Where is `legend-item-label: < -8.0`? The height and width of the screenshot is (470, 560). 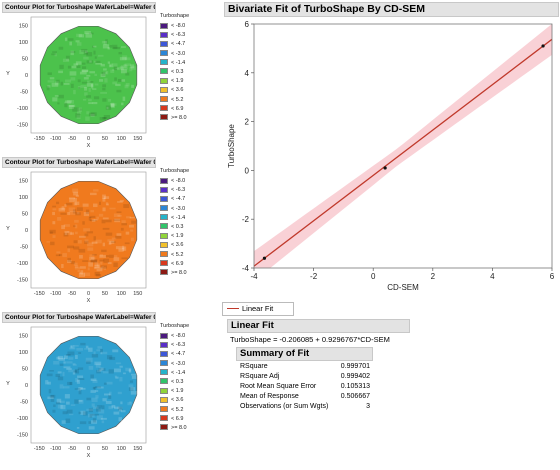
legend-item-label: < -8.0 is located at coordinates (178, 181).